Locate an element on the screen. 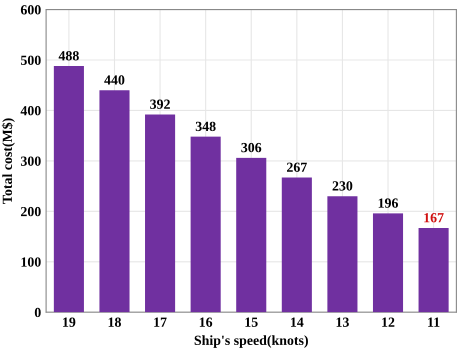 The height and width of the screenshot is (354, 461). x-tick-label: 11 is located at coordinates (434, 322).